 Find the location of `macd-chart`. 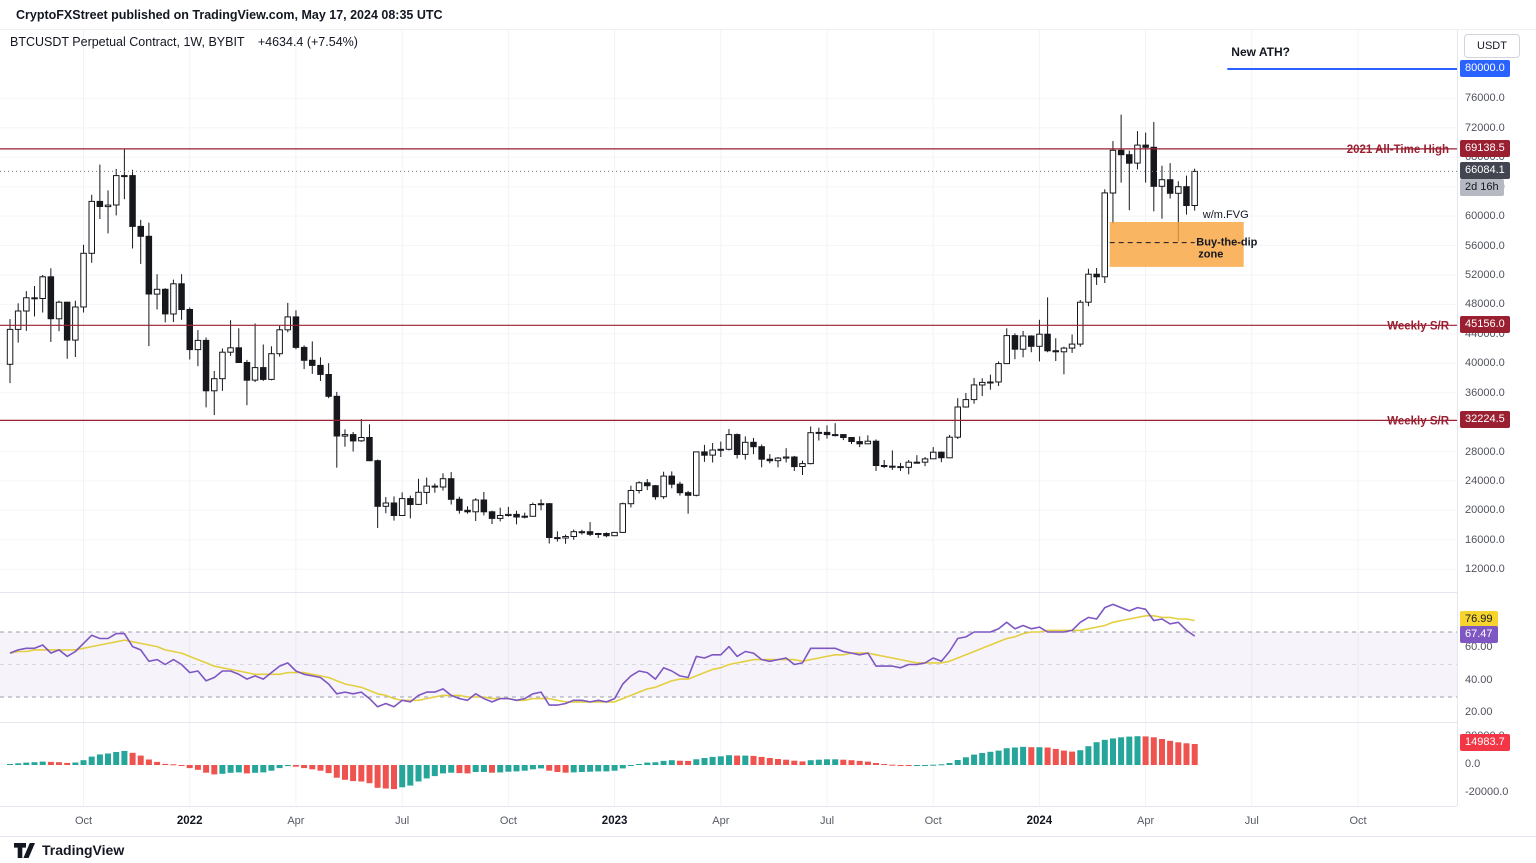

macd-chart is located at coordinates (728, 765).